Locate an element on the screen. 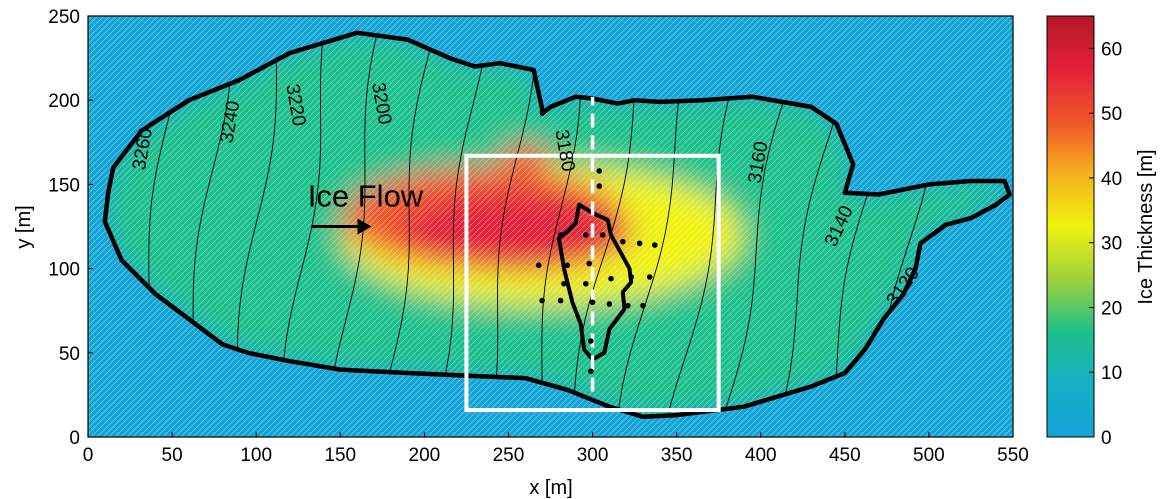 The image size is (1164, 499). colorbar-label: Ice Thickness [m] is located at coordinates (1146, 226).